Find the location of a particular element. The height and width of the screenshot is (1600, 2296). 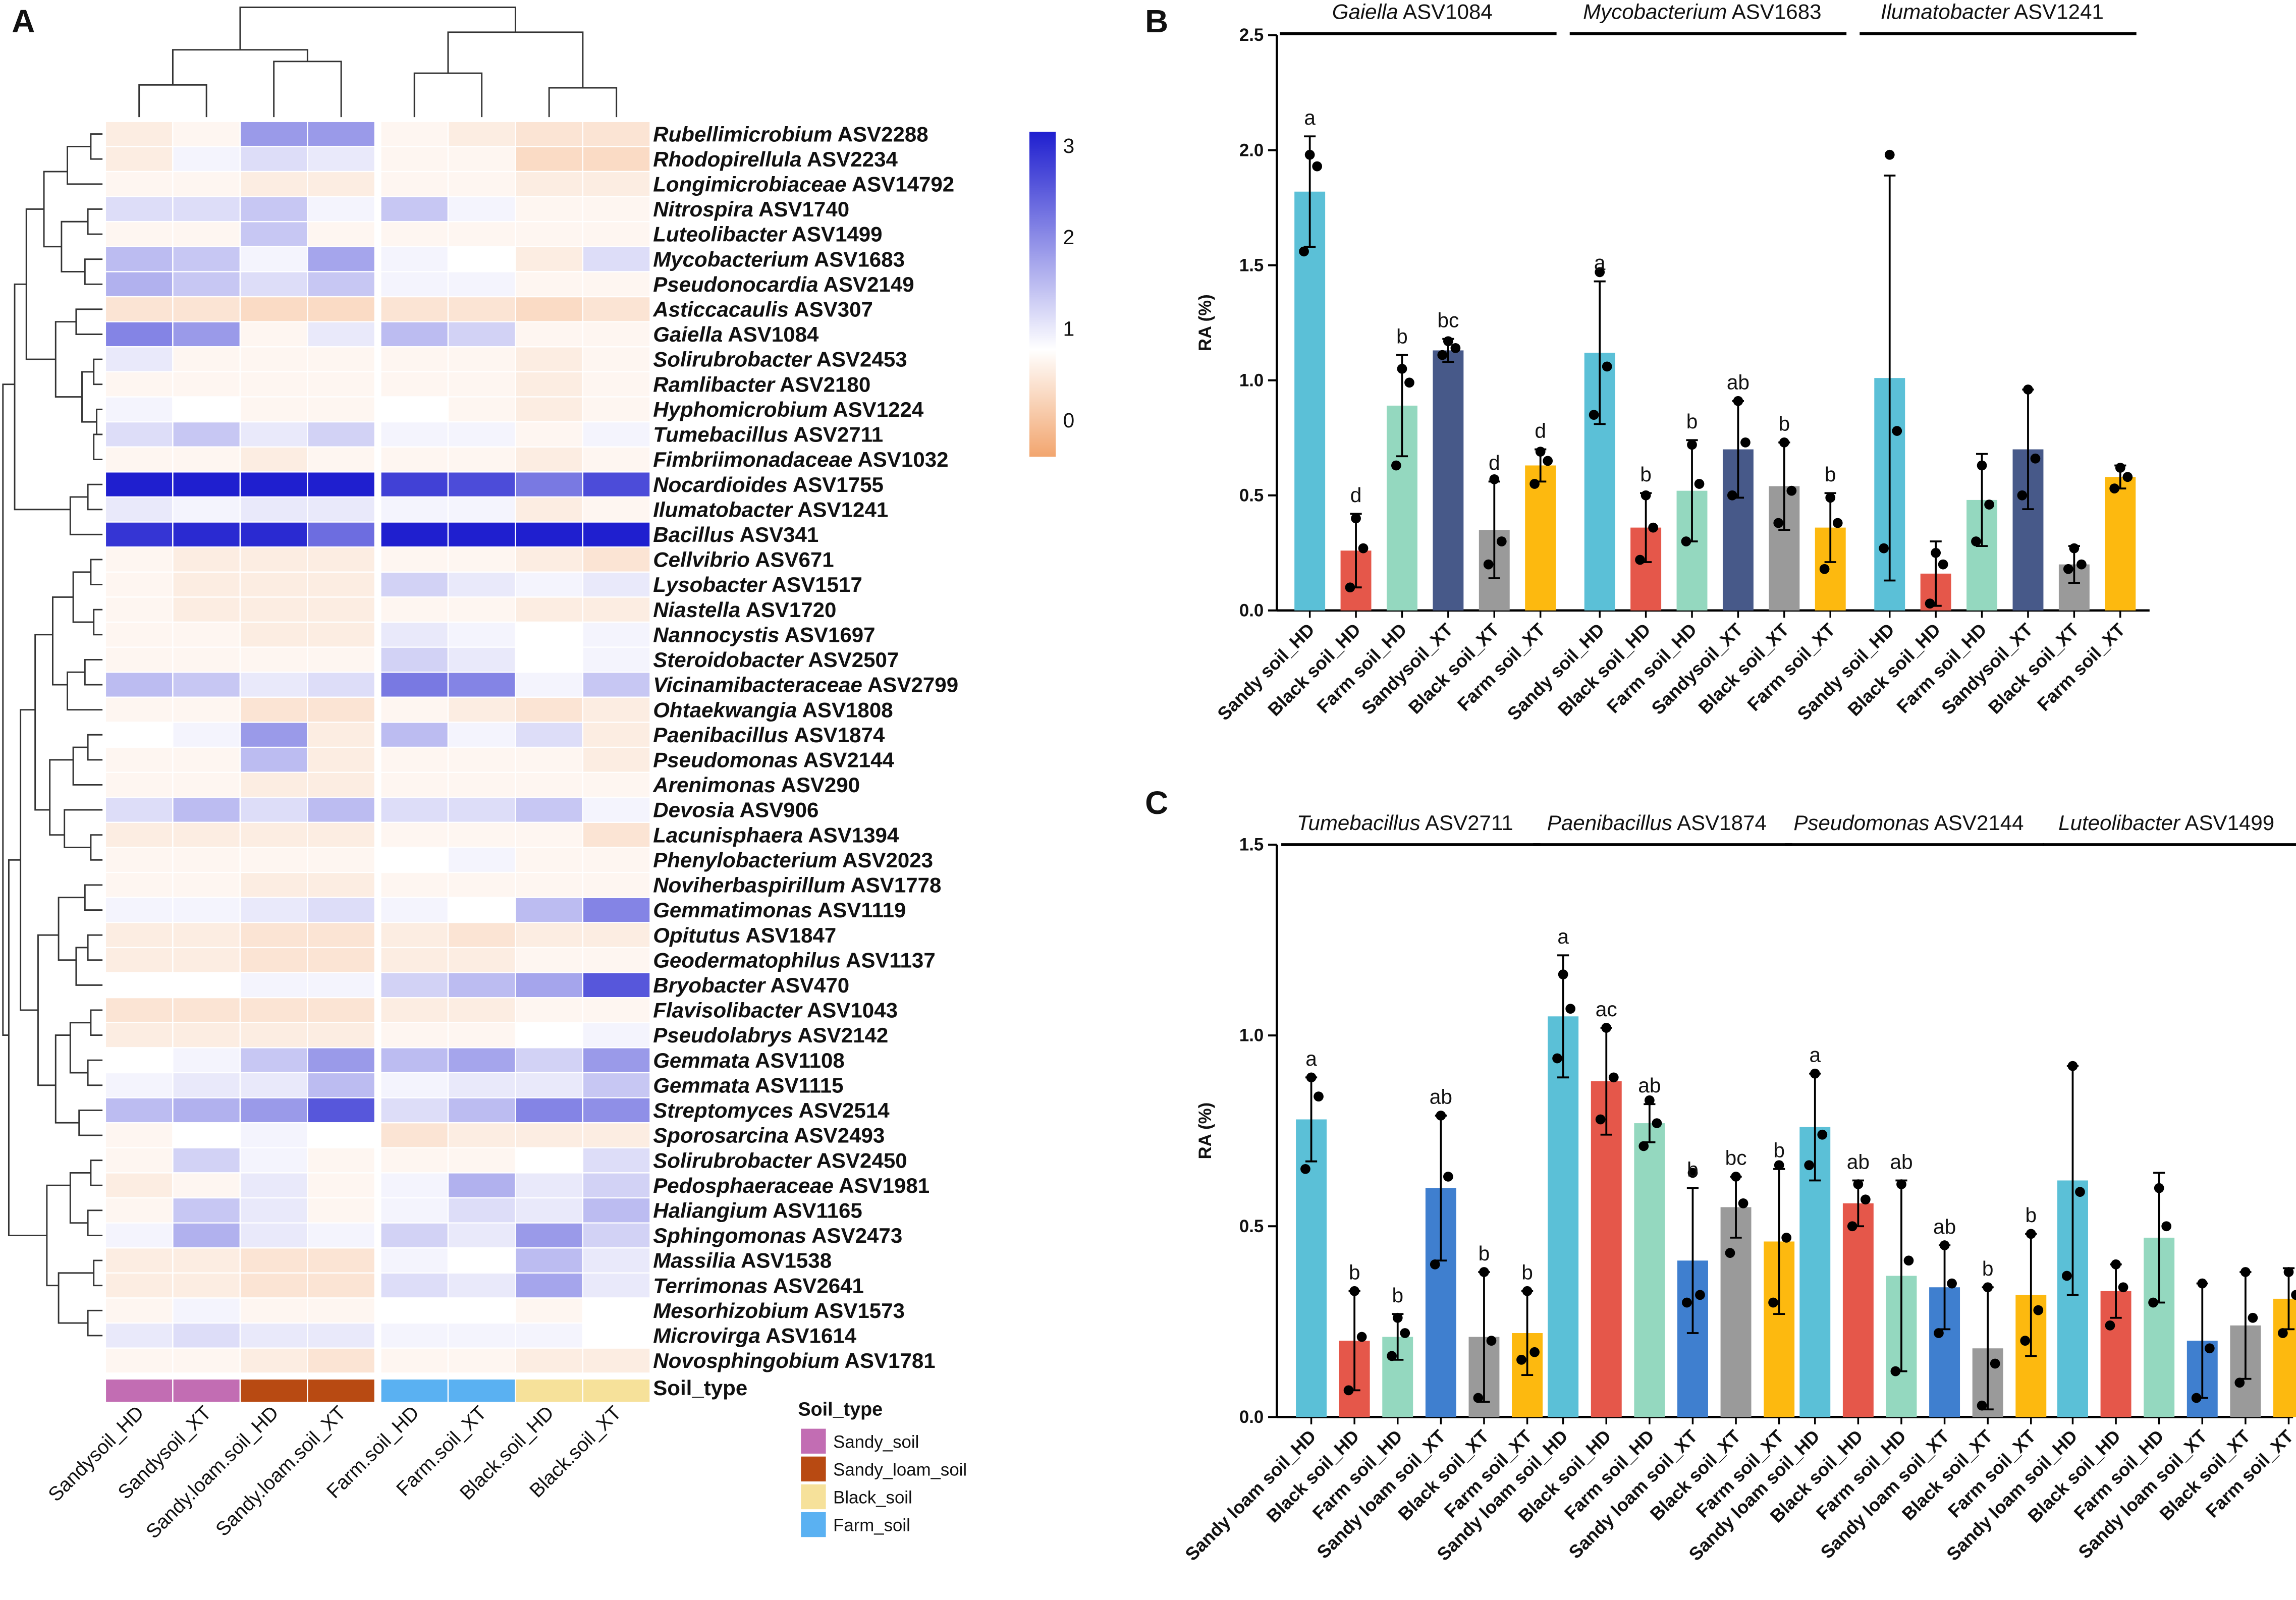

row-label: Asticcacaulis ASV307 is located at coordinates (762, 310).